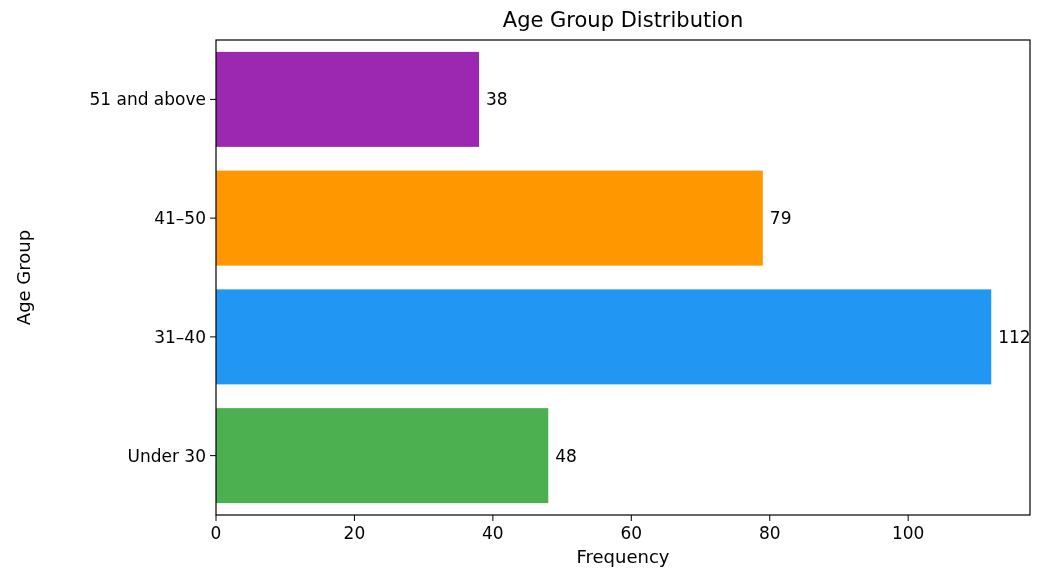 This screenshot has width=1038, height=570. Describe the element at coordinates (780, 218) in the screenshot. I see `data-label: 79` at that location.